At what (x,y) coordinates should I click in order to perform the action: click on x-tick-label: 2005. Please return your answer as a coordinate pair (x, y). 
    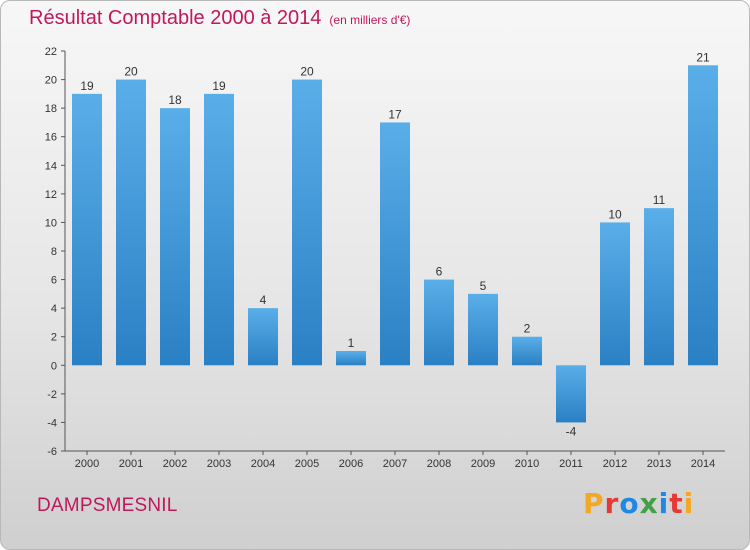
    Looking at the image, I should click on (307, 464).